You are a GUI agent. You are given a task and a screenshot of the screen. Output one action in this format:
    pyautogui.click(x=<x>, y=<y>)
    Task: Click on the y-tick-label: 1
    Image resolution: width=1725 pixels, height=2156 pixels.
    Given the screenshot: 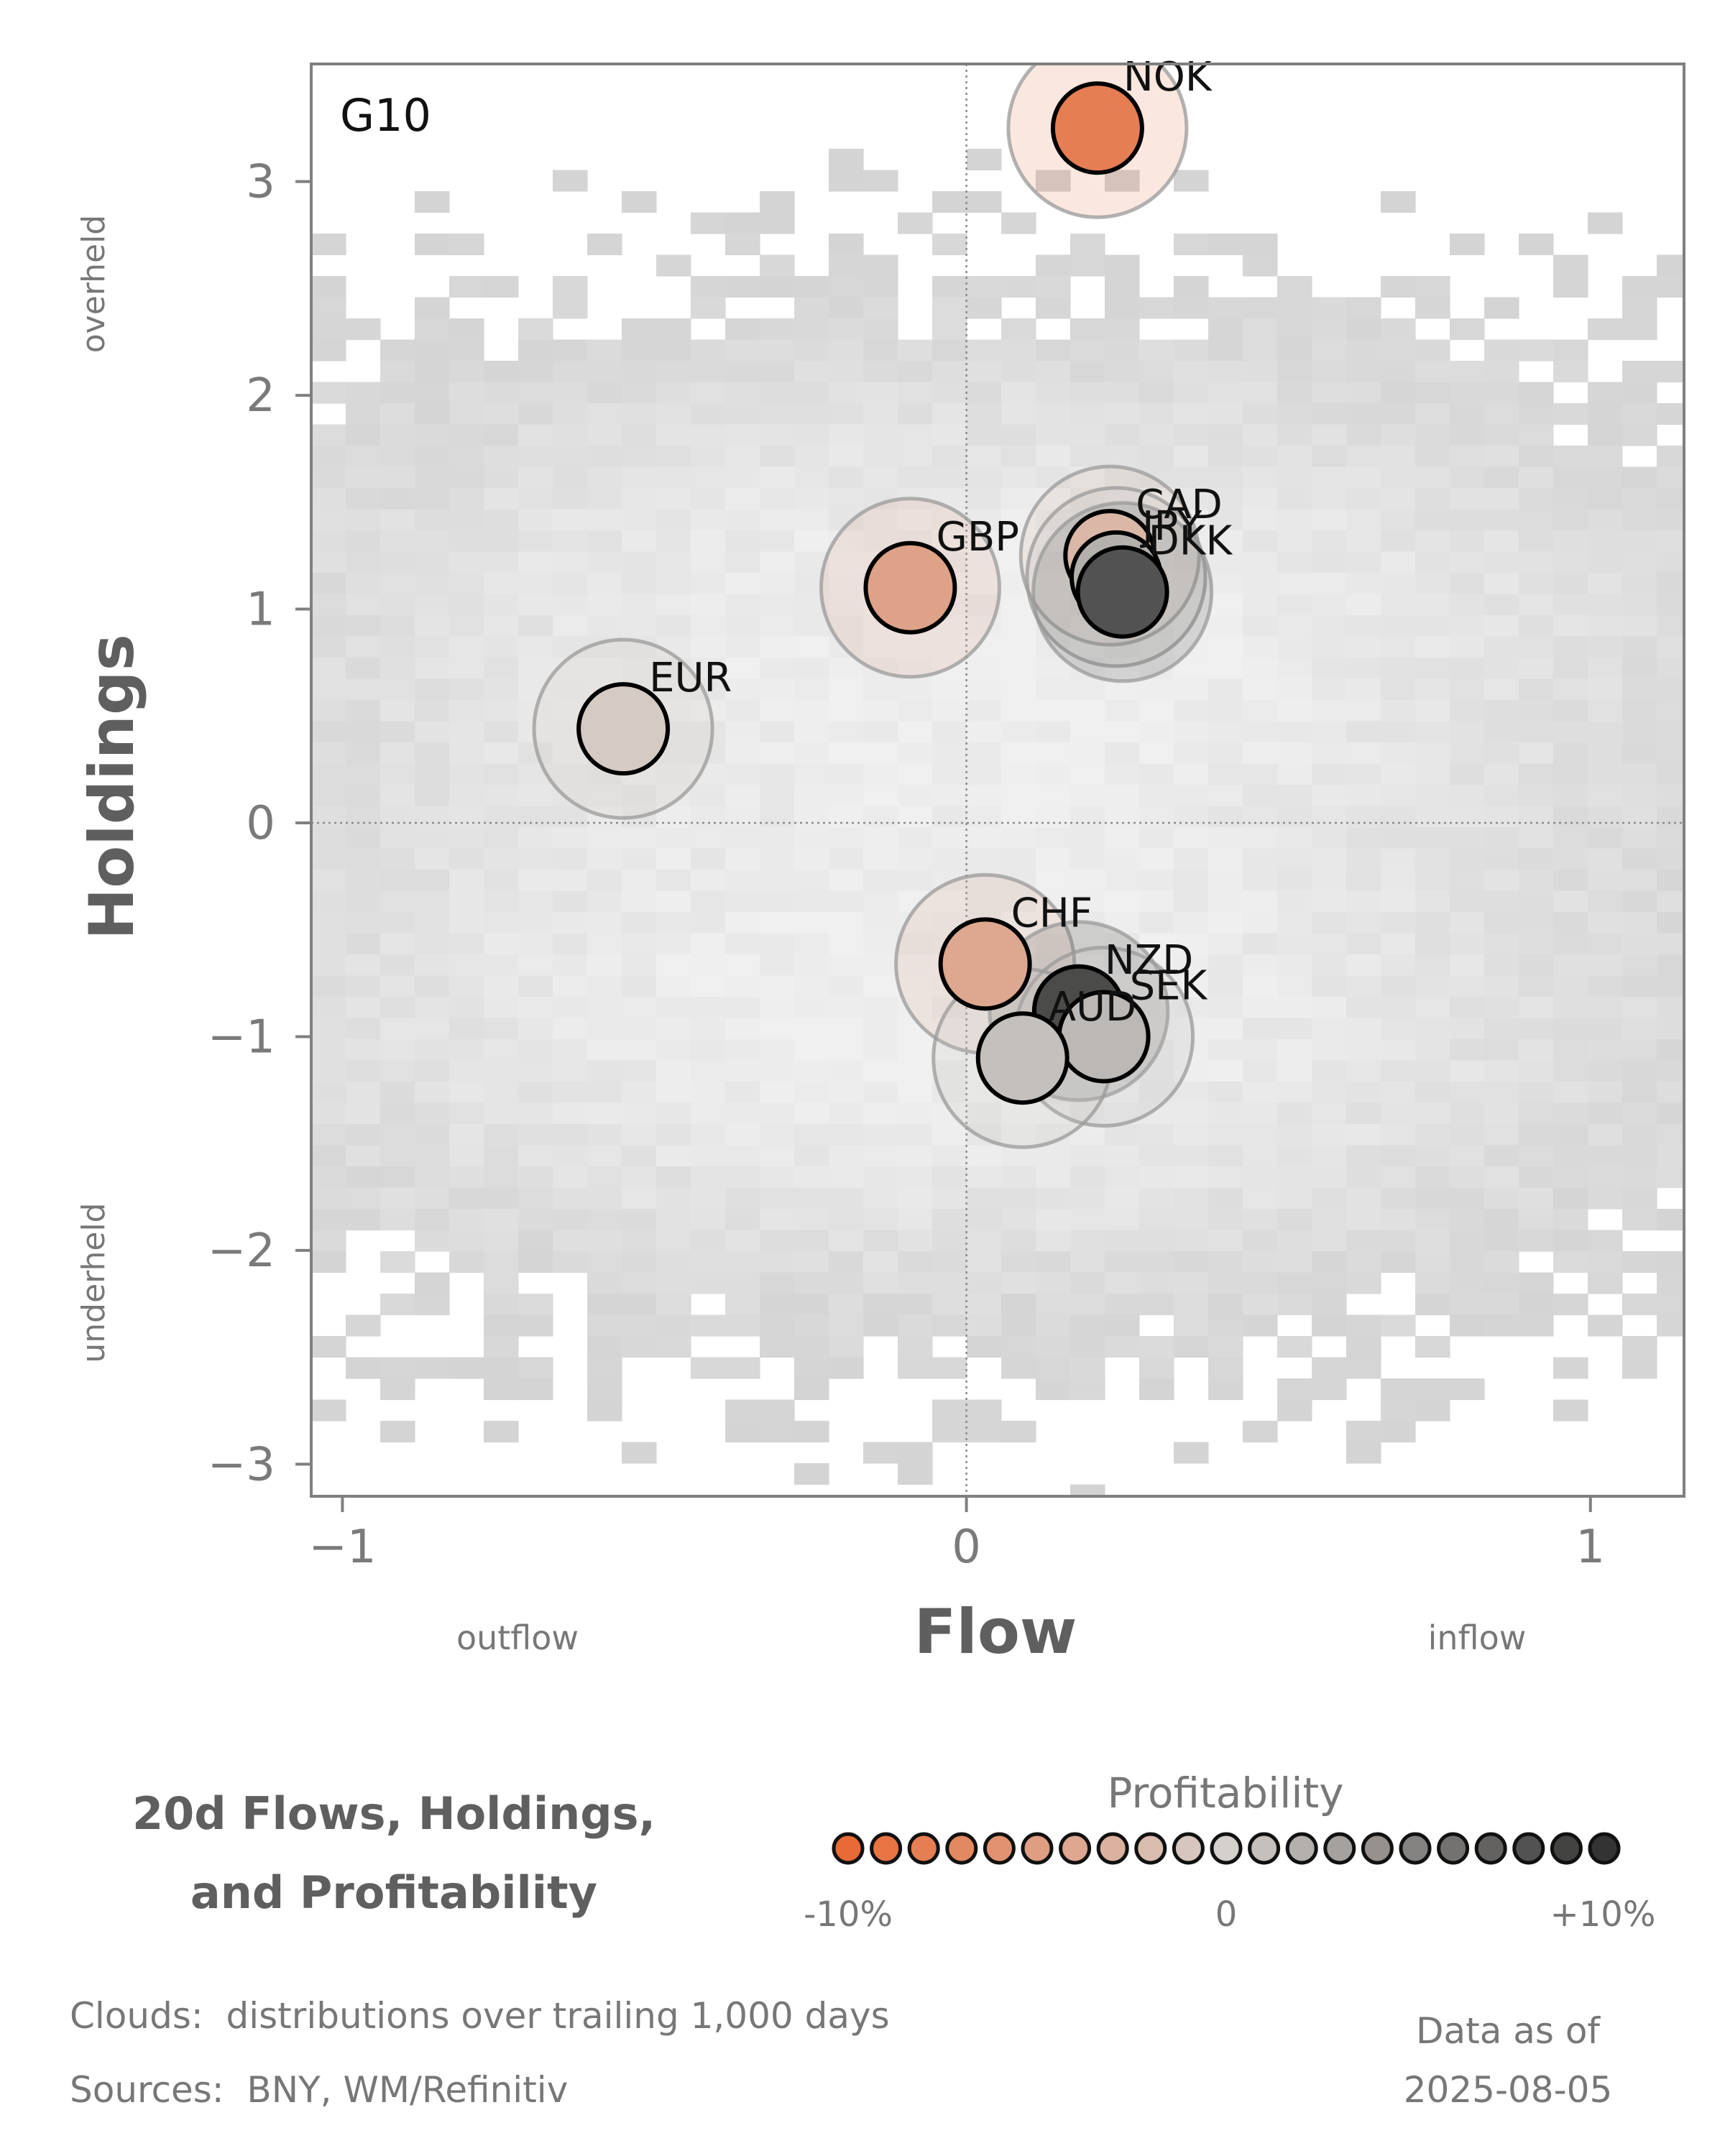 What is the action you would take?
    pyautogui.click(x=260, y=610)
    